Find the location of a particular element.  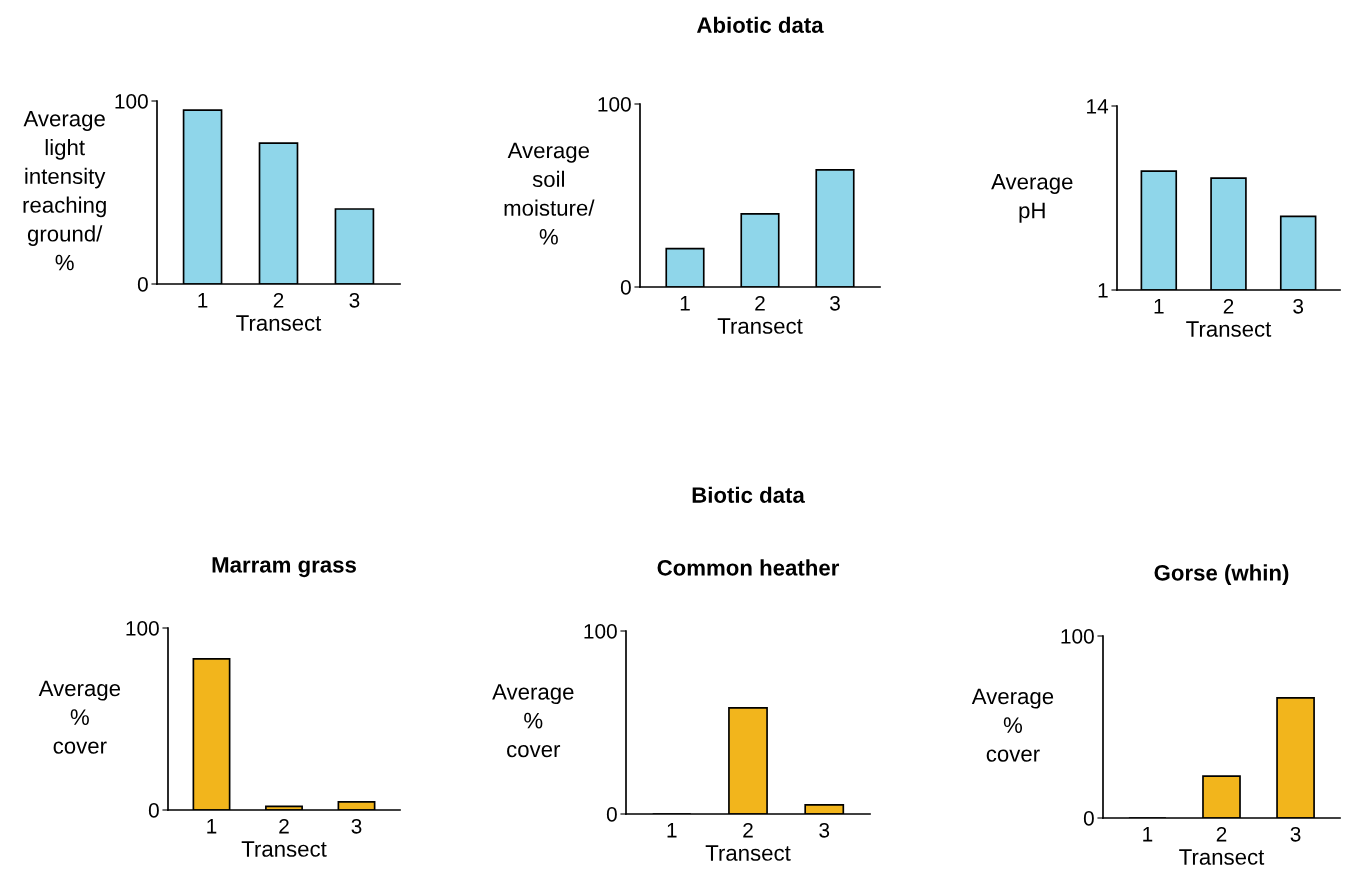

chart-title: Marram grass is located at coordinates (284, 567).